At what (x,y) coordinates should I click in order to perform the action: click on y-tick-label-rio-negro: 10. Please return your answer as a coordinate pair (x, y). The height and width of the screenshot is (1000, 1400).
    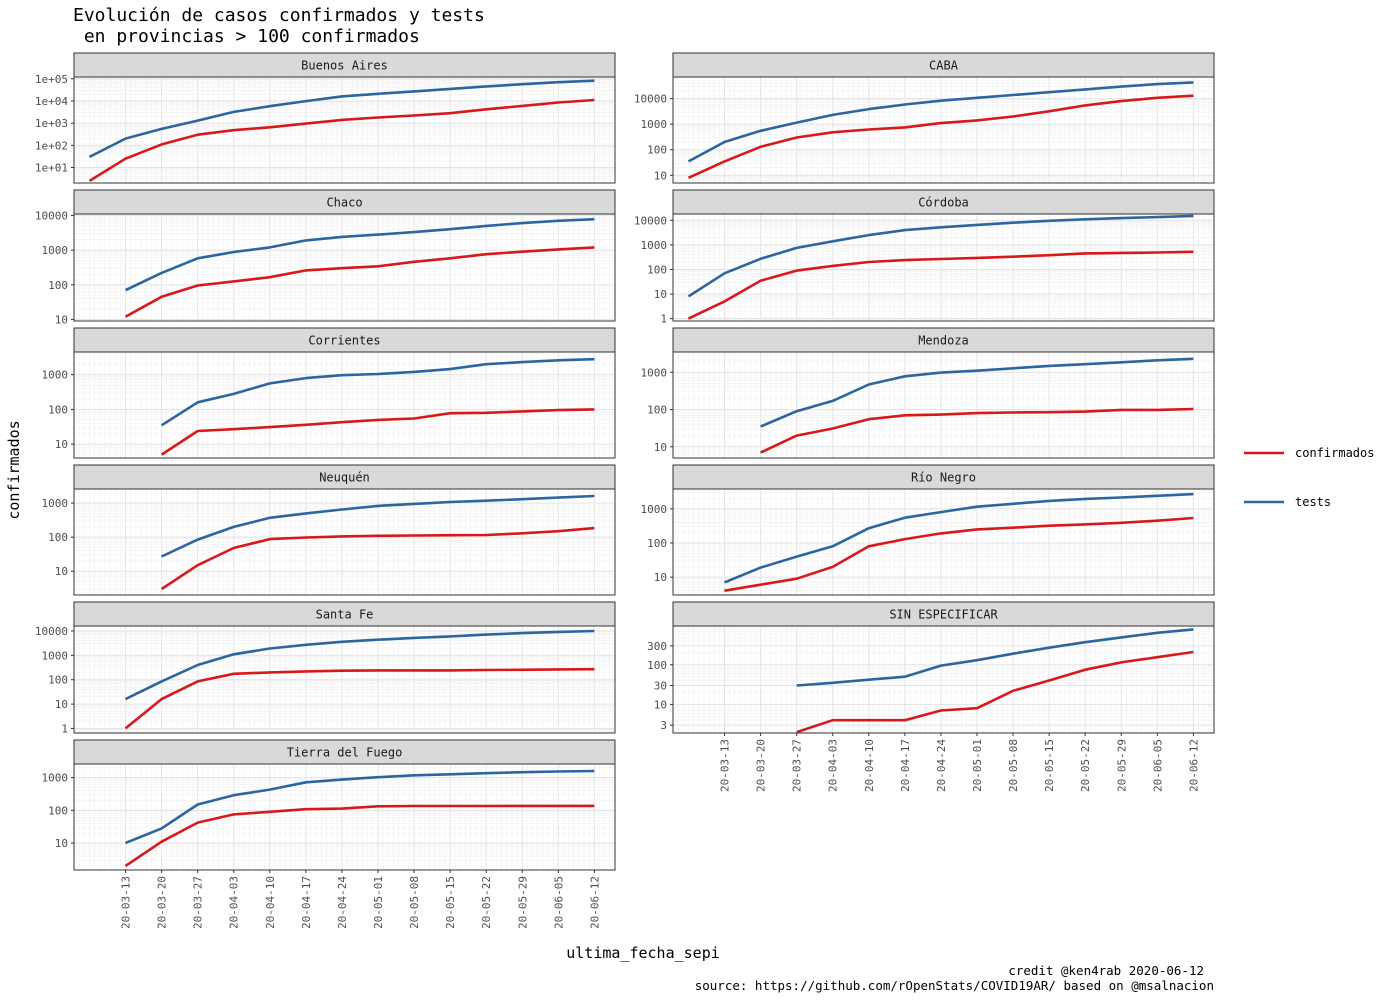
    Looking at the image, I should click on (660, 577).